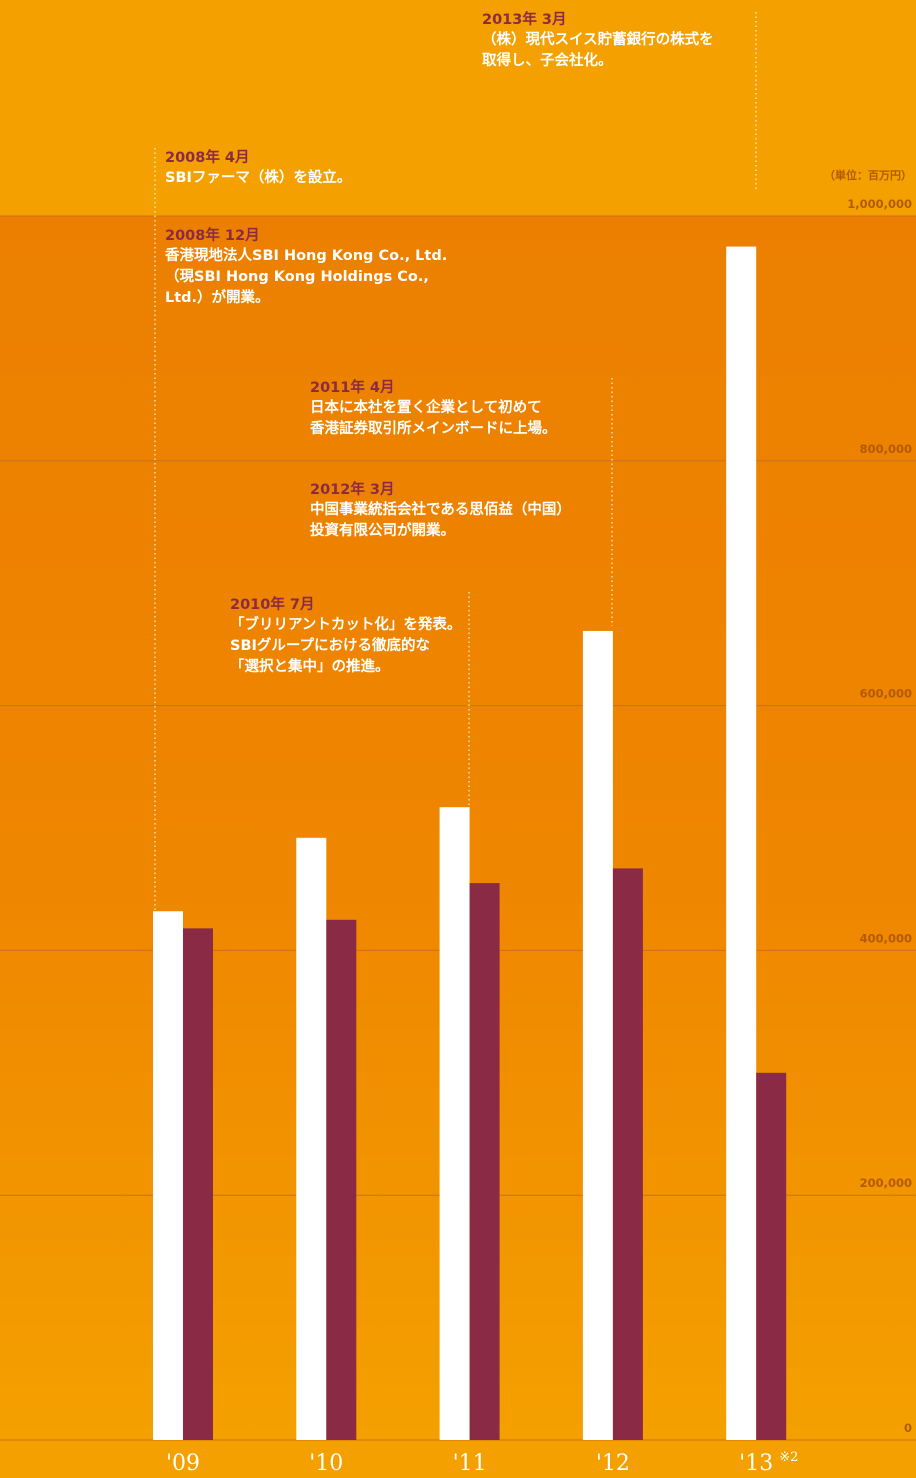  What do you see at coordinates (207, 158) in the screenshot?
I see `event-date: 2008年 4月` at bounding box center [207, 158].